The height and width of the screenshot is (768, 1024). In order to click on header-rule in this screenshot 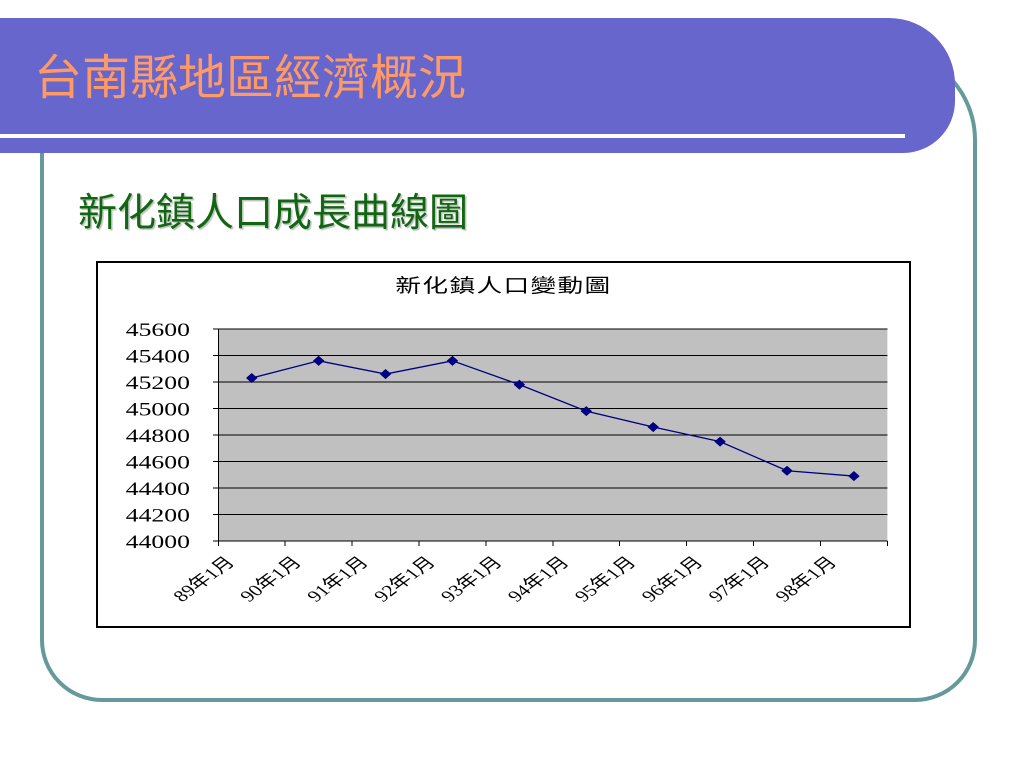, I will do `click(452, 136)`.